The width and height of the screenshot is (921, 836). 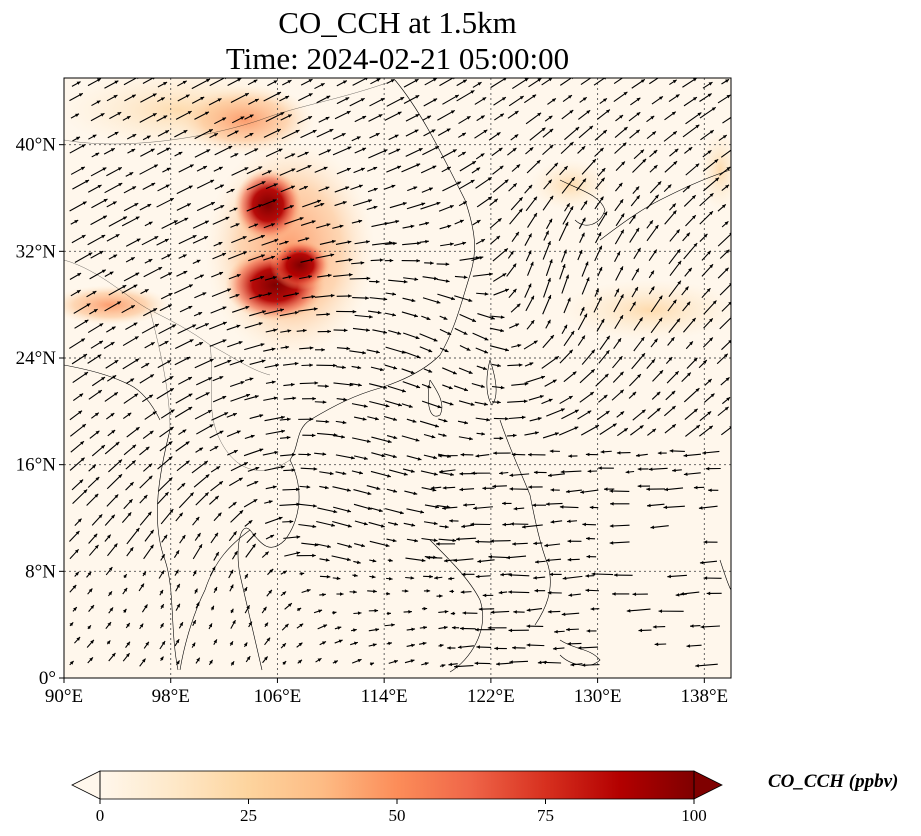 I want to click on map-time-label: Time: 2024-02-21 05:00:00, so click(x=397, y=58).